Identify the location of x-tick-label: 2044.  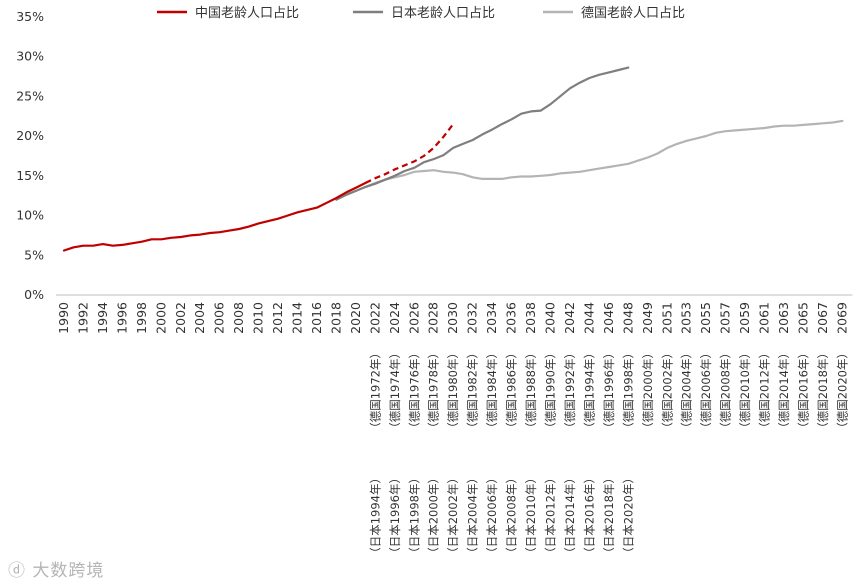
(588, 318).